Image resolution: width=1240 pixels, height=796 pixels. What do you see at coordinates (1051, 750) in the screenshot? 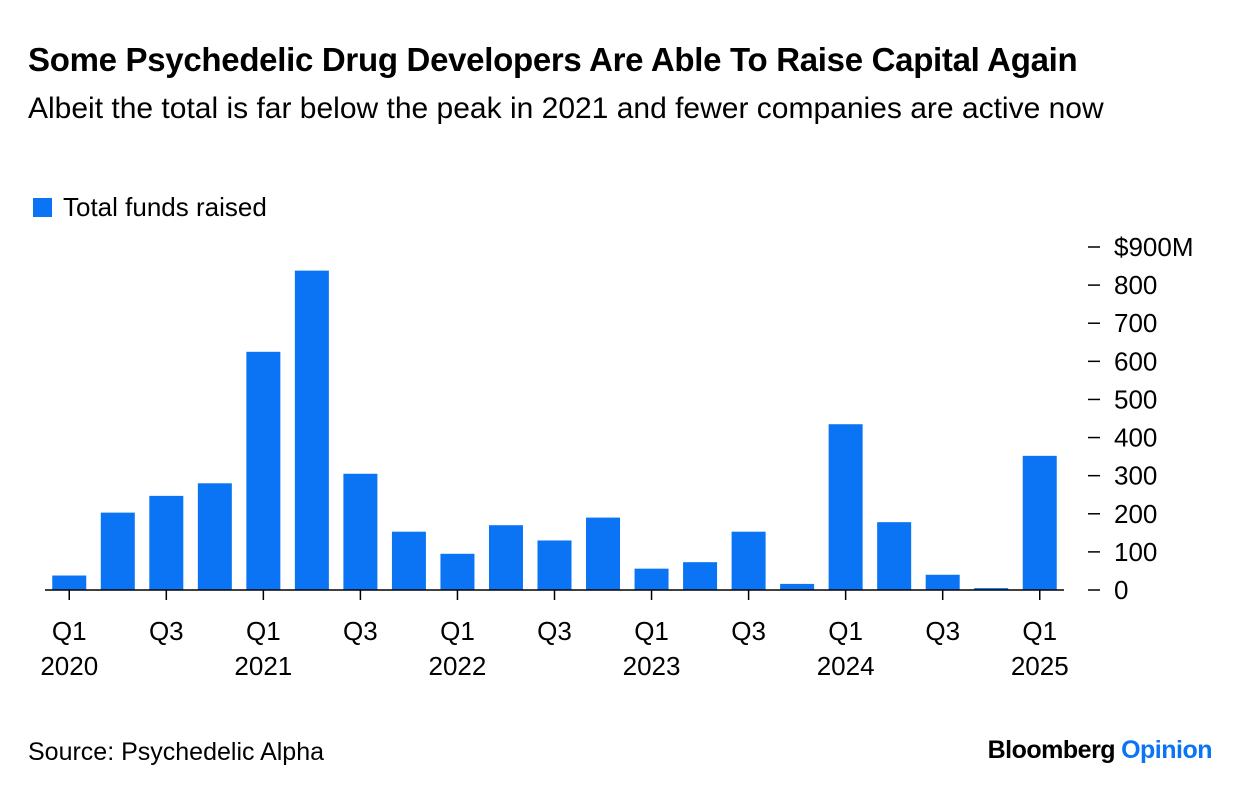
I see `brand-main: Bloomberg` at bounding box center [1051, 750].